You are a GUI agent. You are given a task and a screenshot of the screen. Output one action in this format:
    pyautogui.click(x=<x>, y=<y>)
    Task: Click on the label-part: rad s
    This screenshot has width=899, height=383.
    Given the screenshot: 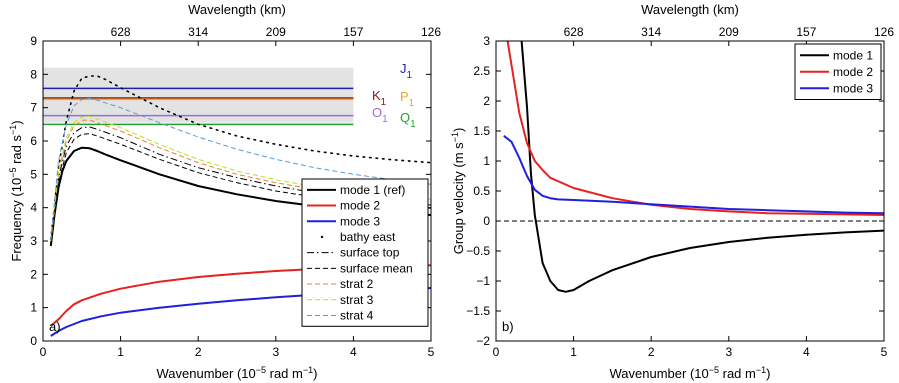 What is the action you would take?
    pyautogui.click(x=16, y=151)
    